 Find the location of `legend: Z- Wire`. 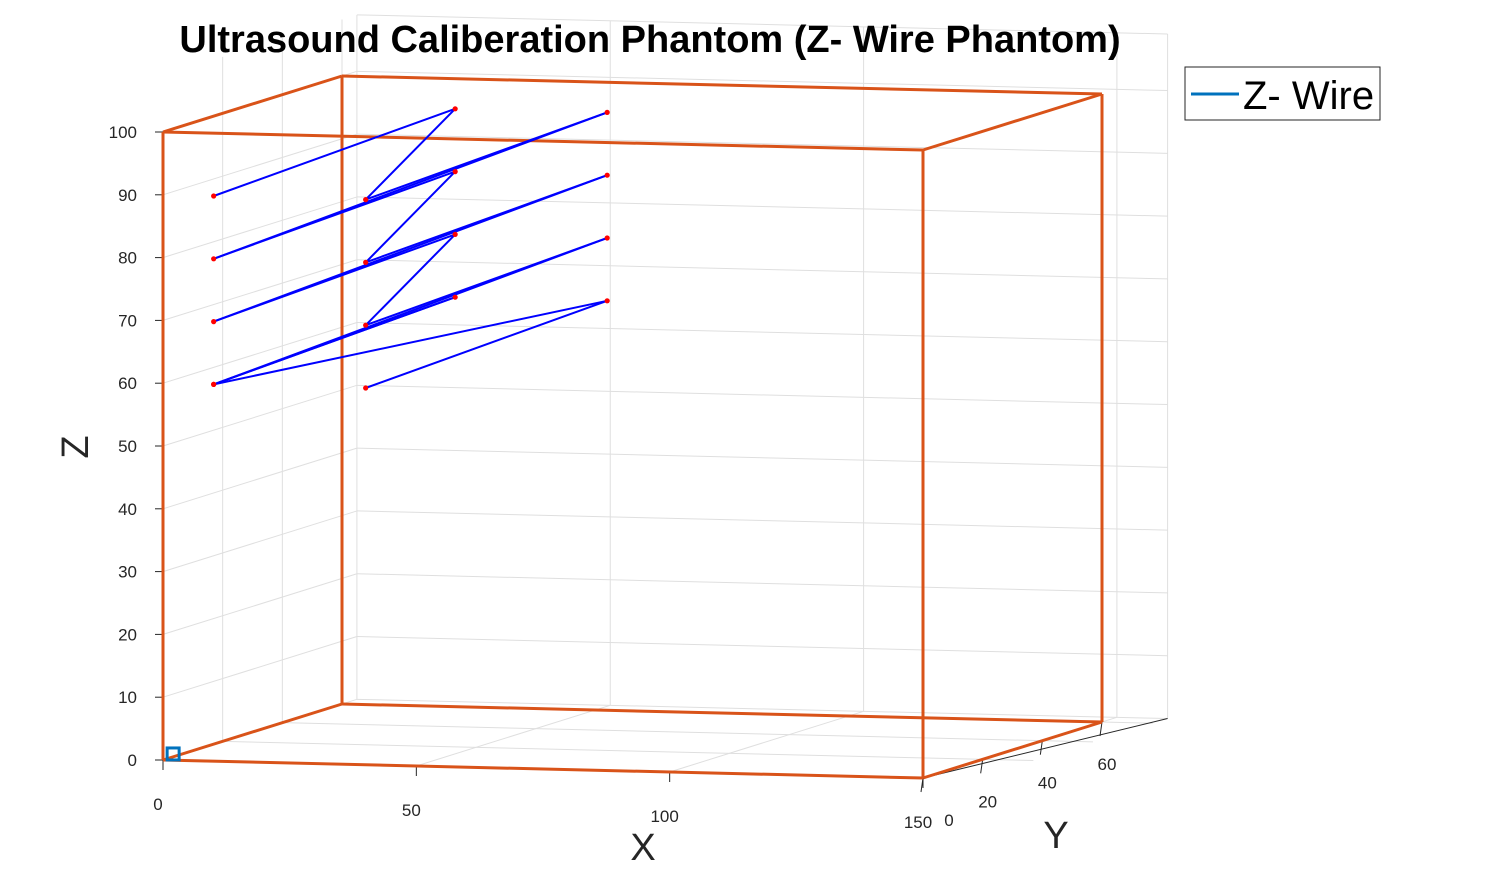

legend: Z- Wire is located at coordinates (1282, 93).